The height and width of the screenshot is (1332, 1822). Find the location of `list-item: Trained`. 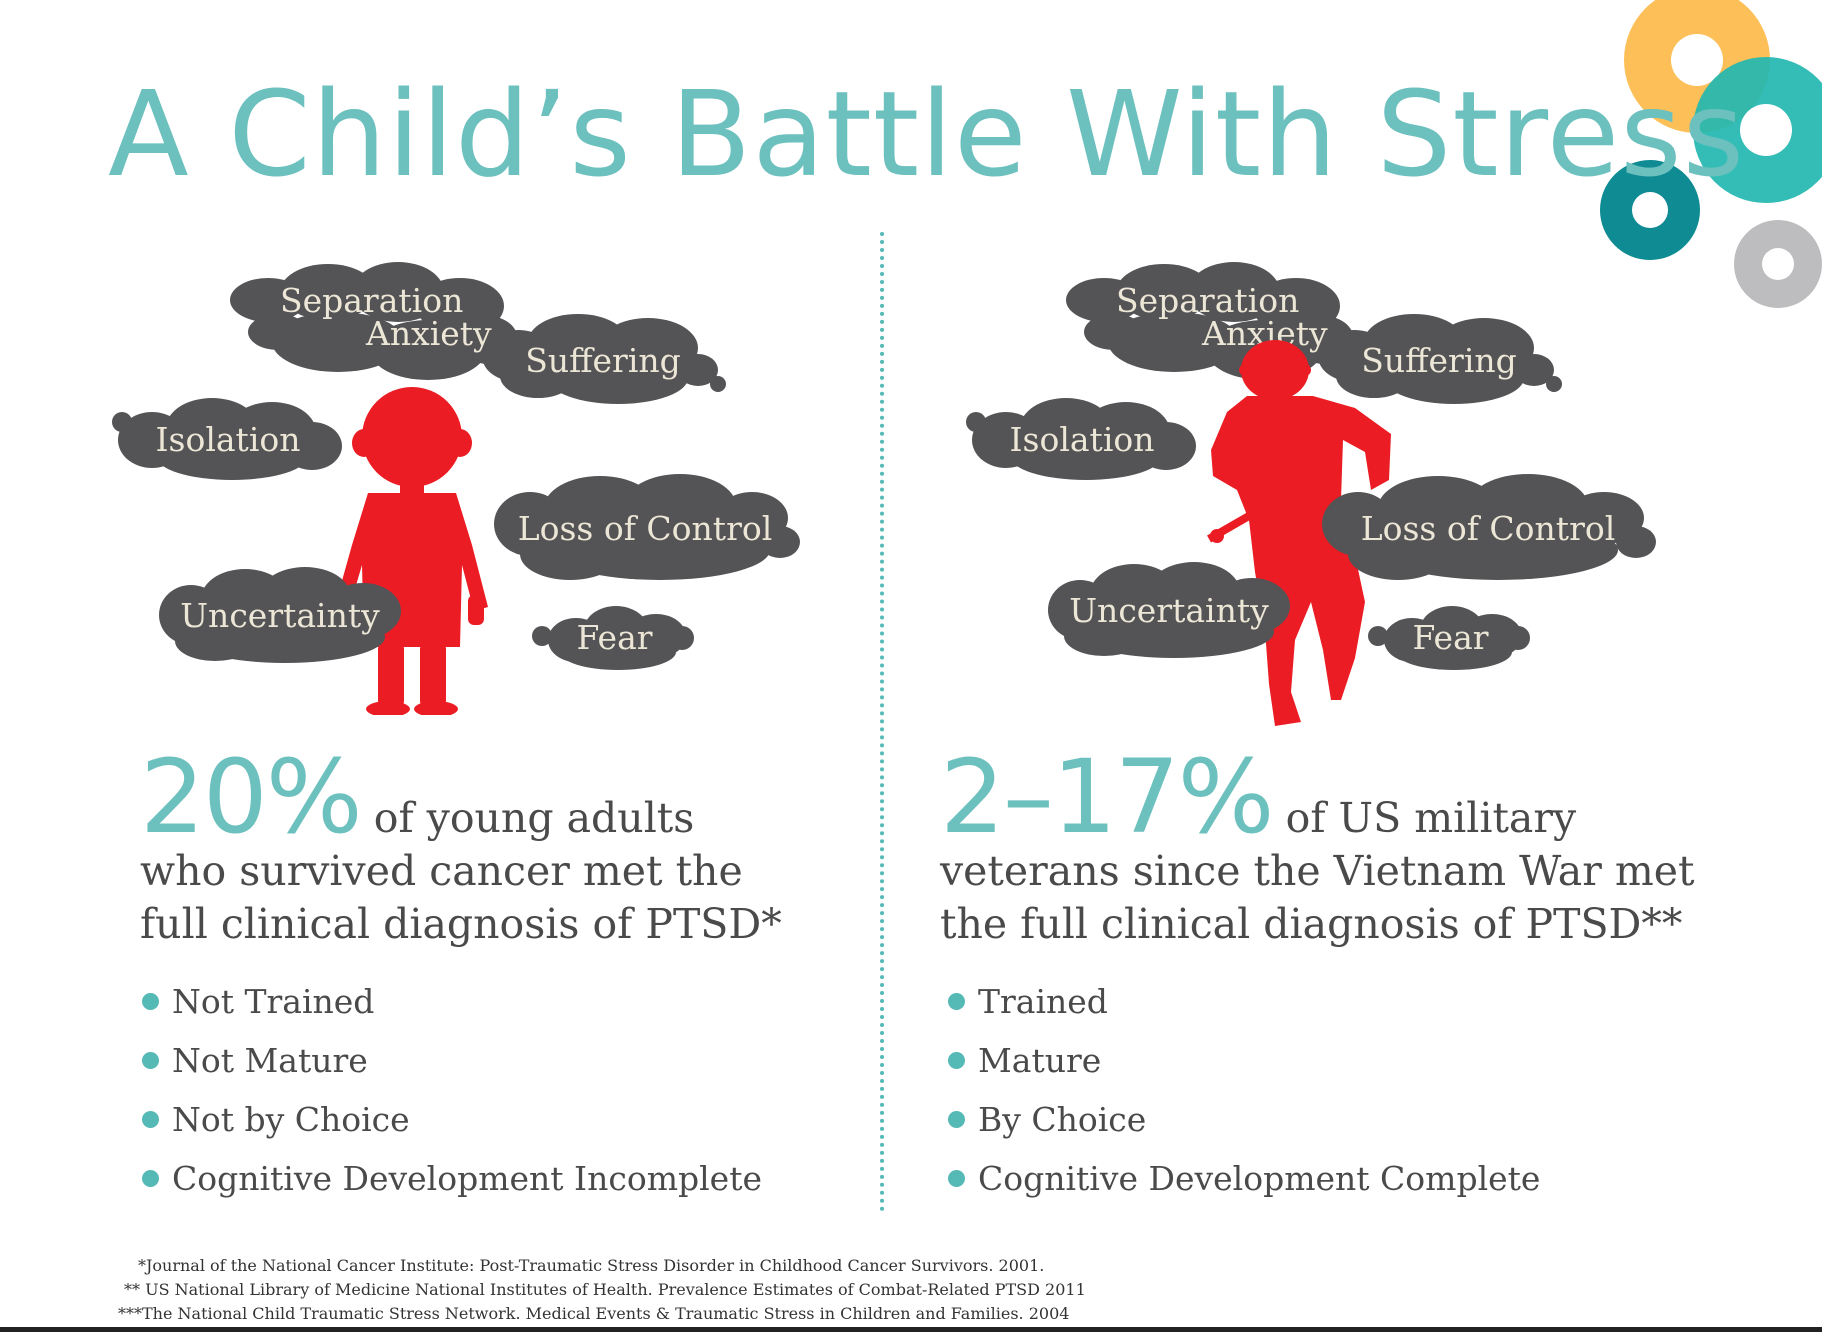

list-item: Trained is located at coordinates (1244, 1014).